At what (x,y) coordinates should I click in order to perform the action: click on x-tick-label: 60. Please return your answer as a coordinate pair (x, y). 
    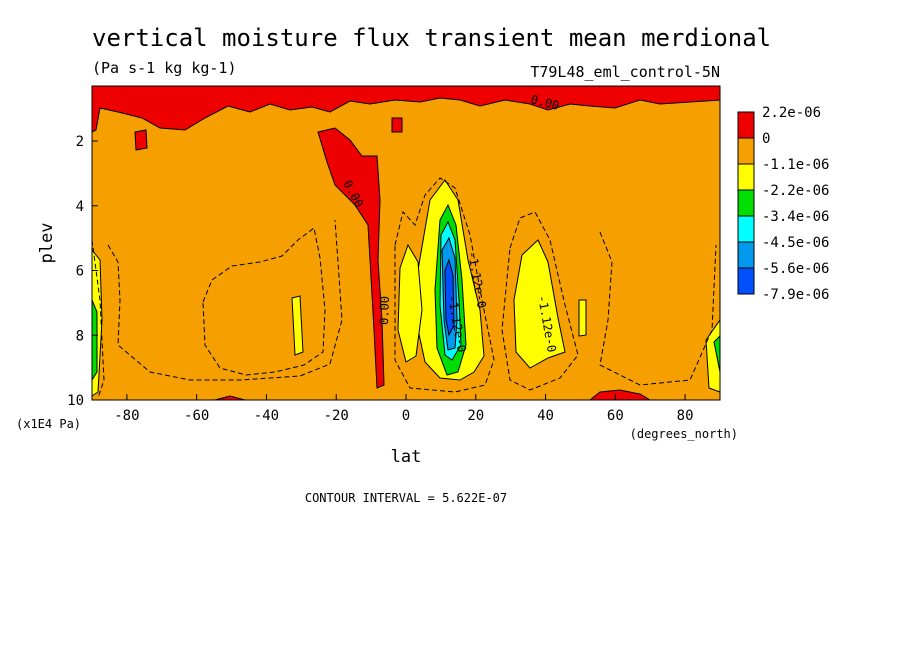
    Looking at the image, I should click on (615, 416).